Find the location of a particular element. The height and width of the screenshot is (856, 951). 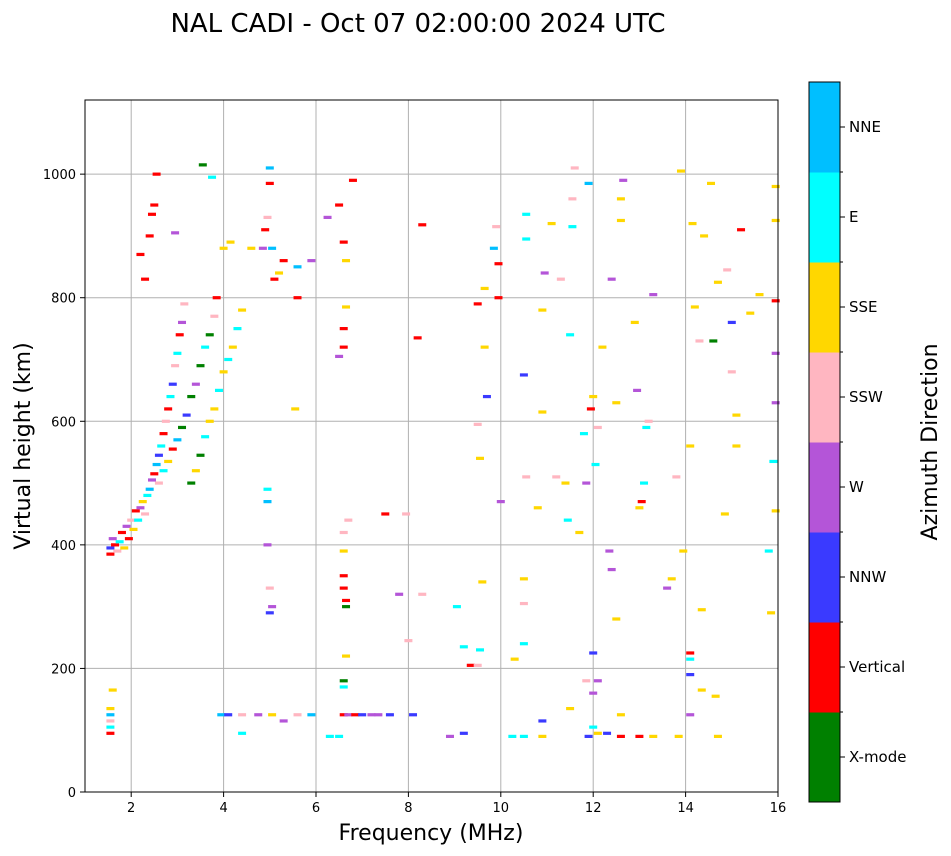

colorbar: X-mode Vertical NNW W SSW SSE E NNE is located at coordinates (857, 442).